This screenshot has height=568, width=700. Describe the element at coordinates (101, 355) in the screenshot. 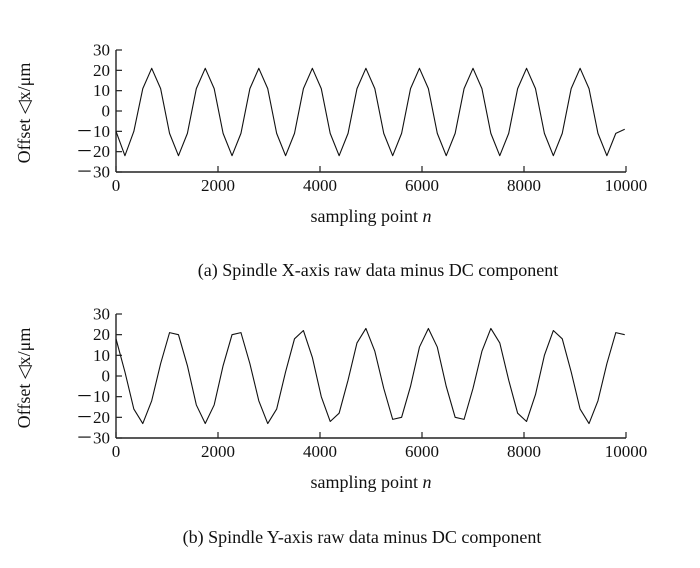

I see `y-tick-label-b: 10` at that location.